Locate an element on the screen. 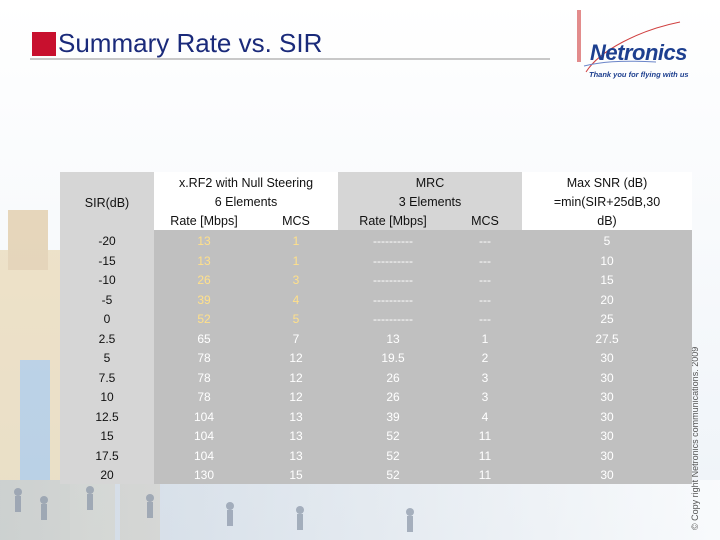  cell-mrc-mcs: 2 is located at coordinates (485, 358).